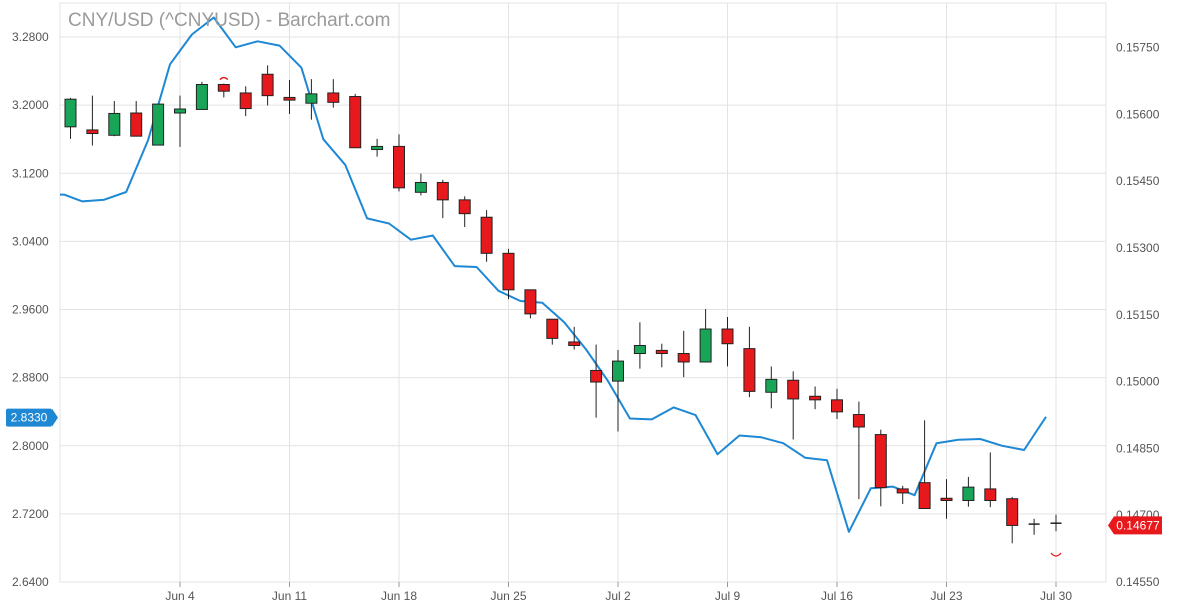 Image resolution: width=1191 pixels, height=609 pixels. I want to click on left-current-label: 2.8330, so click(29, 418).